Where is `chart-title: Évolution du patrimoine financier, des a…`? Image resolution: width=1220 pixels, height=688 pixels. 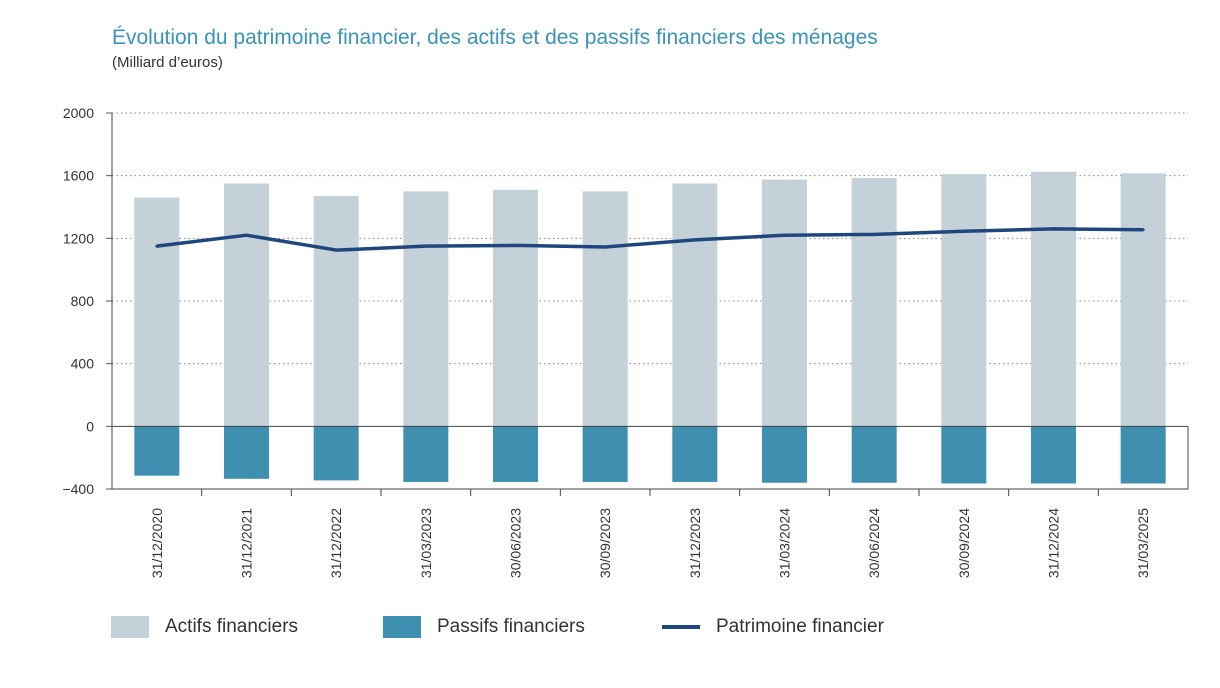
chart-title: Évolution du patrimoine financier, des a… is located at coordinates (495, 37).